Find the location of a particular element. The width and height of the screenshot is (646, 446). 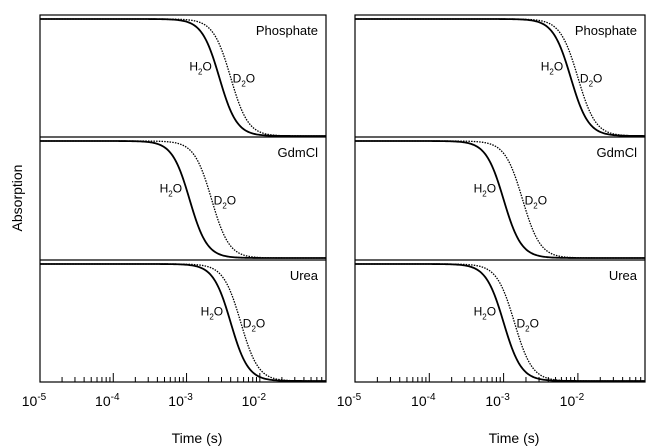

panel-left-urea: Urea H2O D2O is located at coordinates (183, 322).